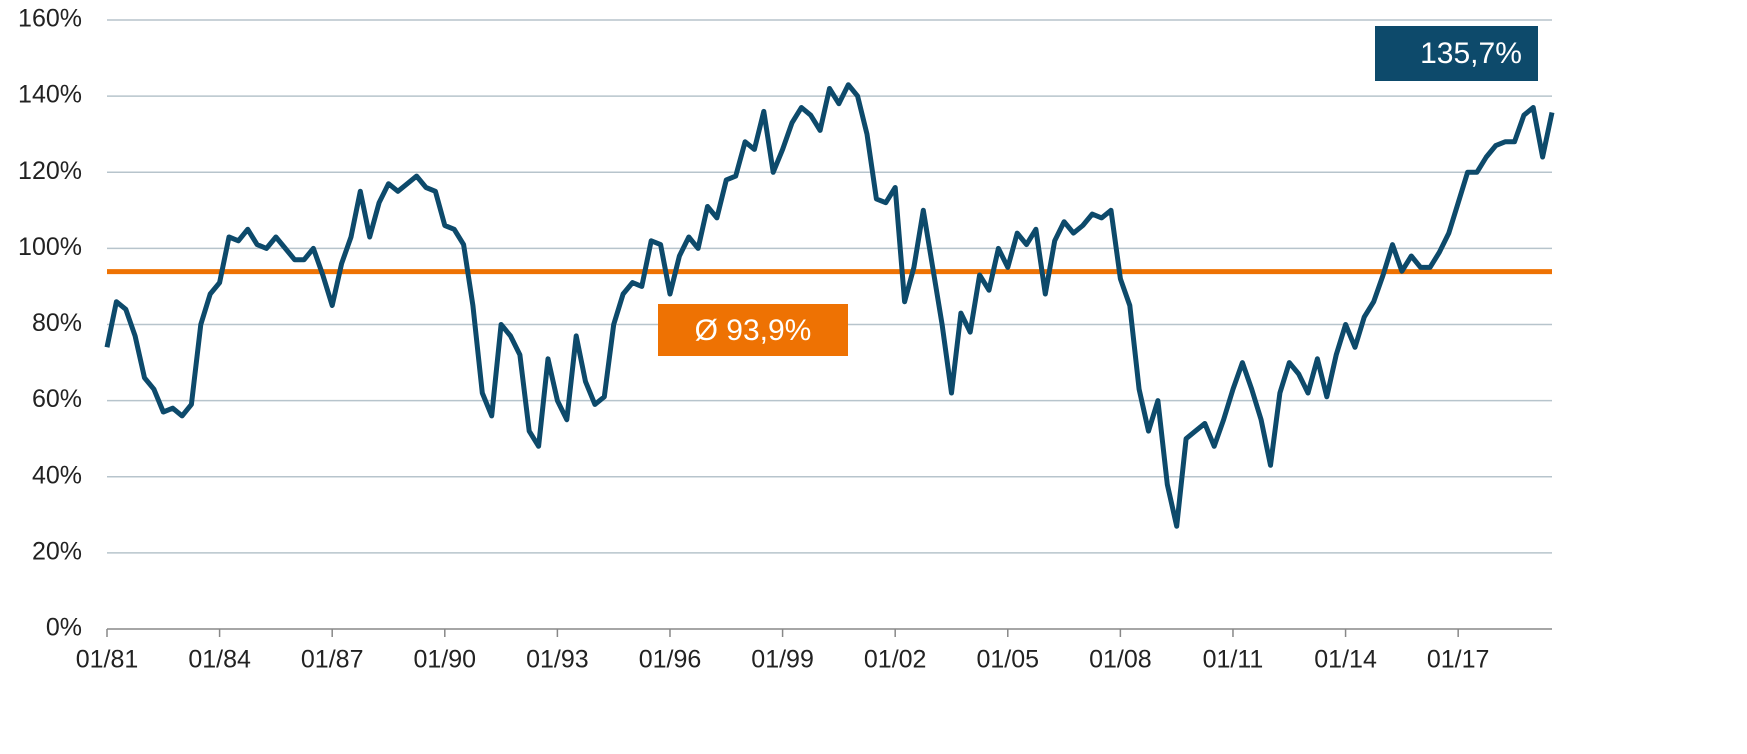 Image resolution: width=1747 pixels, height=754 pixels. What do you see at coordinates (64, 628) in the screenshot?
I see `y-tick-label: 0%` at bounding box center [64, 628].